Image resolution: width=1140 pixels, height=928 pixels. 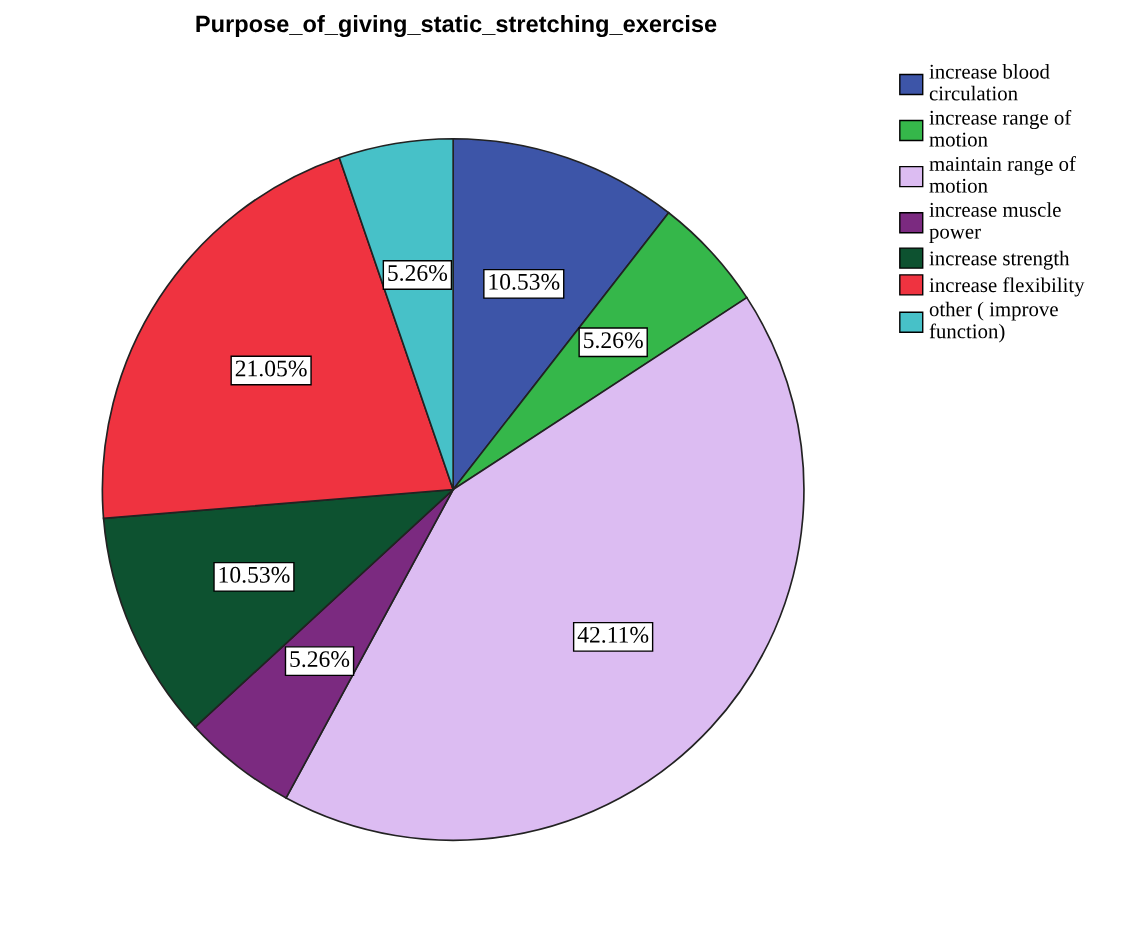 What do you see at coordinates (999, 260) in the screenshot?
I see `legend-label: increase strength` at bounding box center [999, 260].